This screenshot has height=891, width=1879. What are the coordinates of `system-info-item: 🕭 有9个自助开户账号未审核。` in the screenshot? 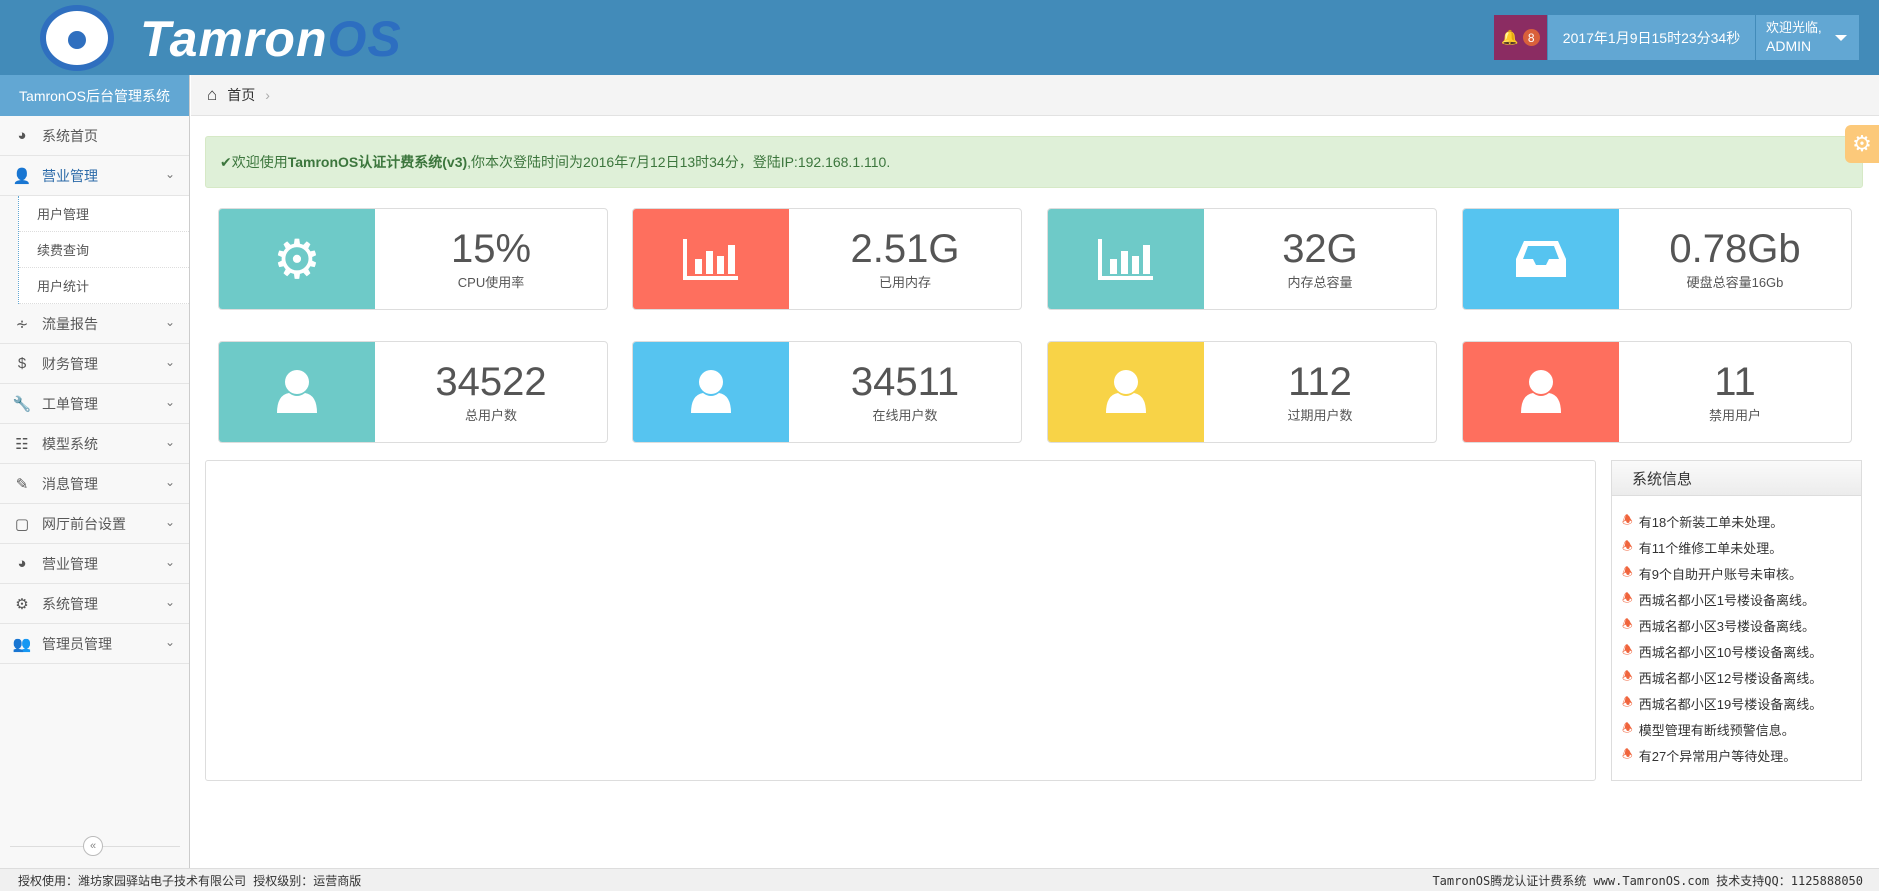 It's located at (1741, 573).